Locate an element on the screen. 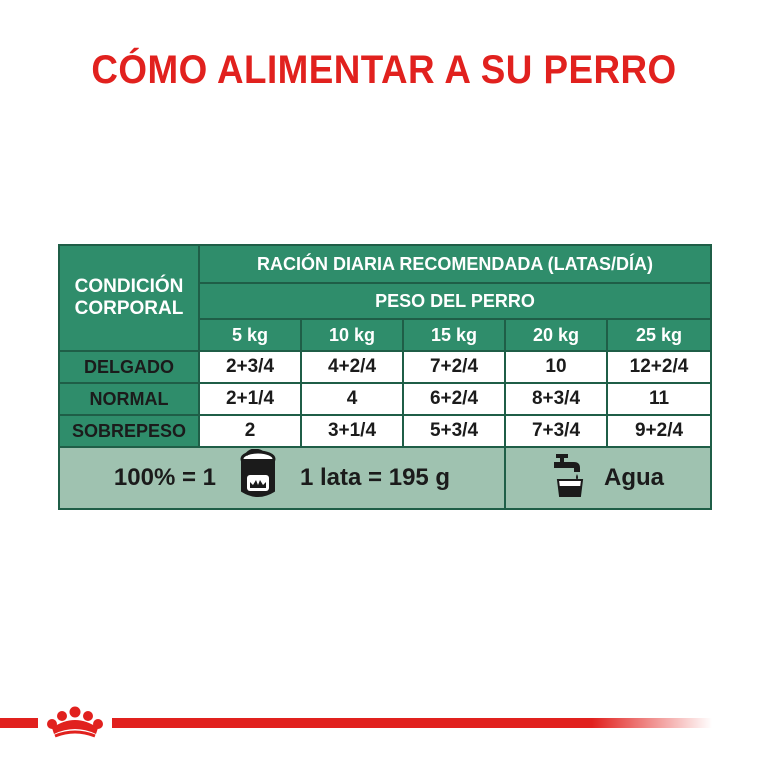 The width and height of the screenshot is (768, 768). weight-header: 20 kg is located at coordinates (556, 335).